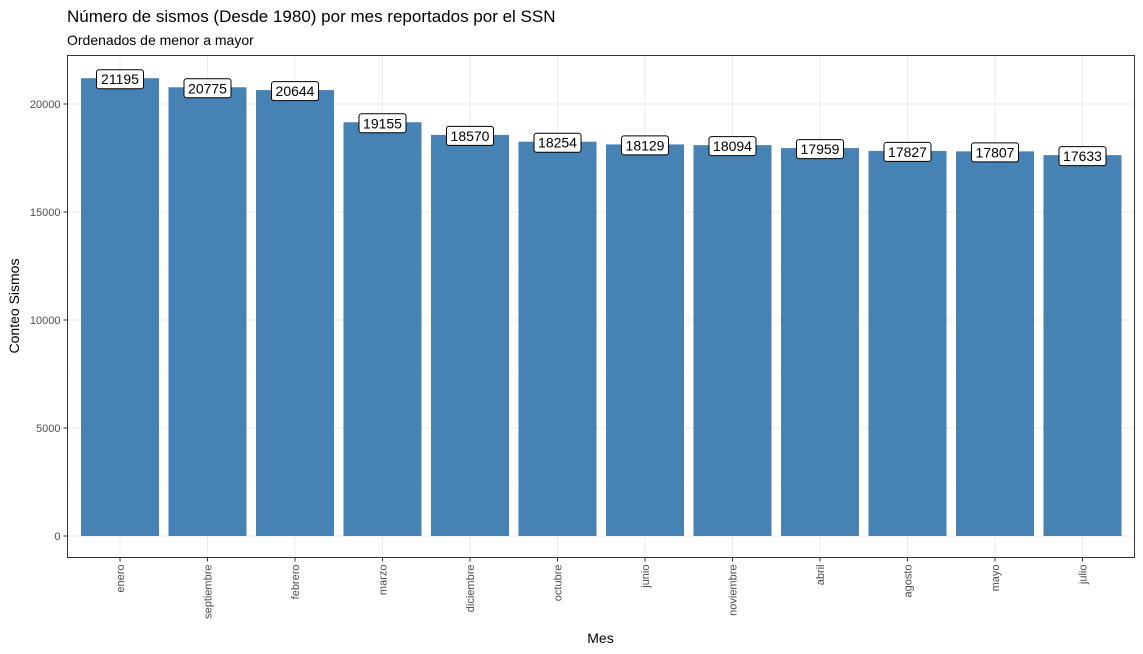 The image size is (1143, 654). What do you see at coordinates (995, 343) in the screenshot?
I see `bar-mayo` at bounding box center [995, 343].